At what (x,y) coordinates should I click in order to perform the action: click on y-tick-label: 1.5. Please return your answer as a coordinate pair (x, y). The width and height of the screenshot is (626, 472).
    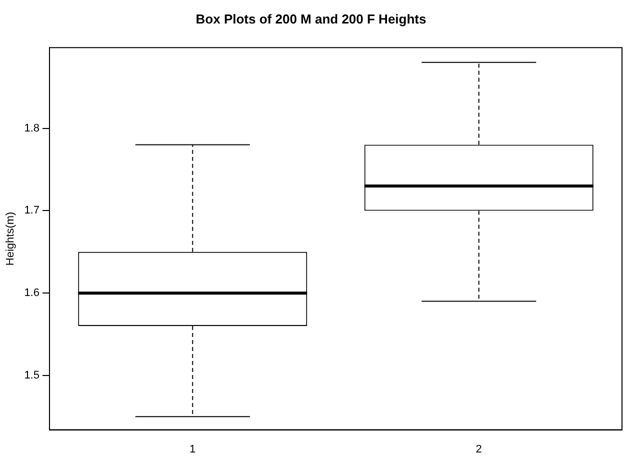
    Looking at the image, I should click on (32, 375).